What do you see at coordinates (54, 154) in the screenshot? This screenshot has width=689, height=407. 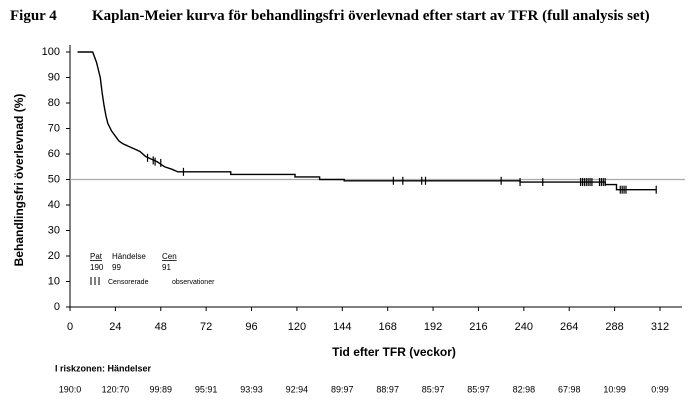 I see `y-tick-label: 60` at bounding box center [54, 154].